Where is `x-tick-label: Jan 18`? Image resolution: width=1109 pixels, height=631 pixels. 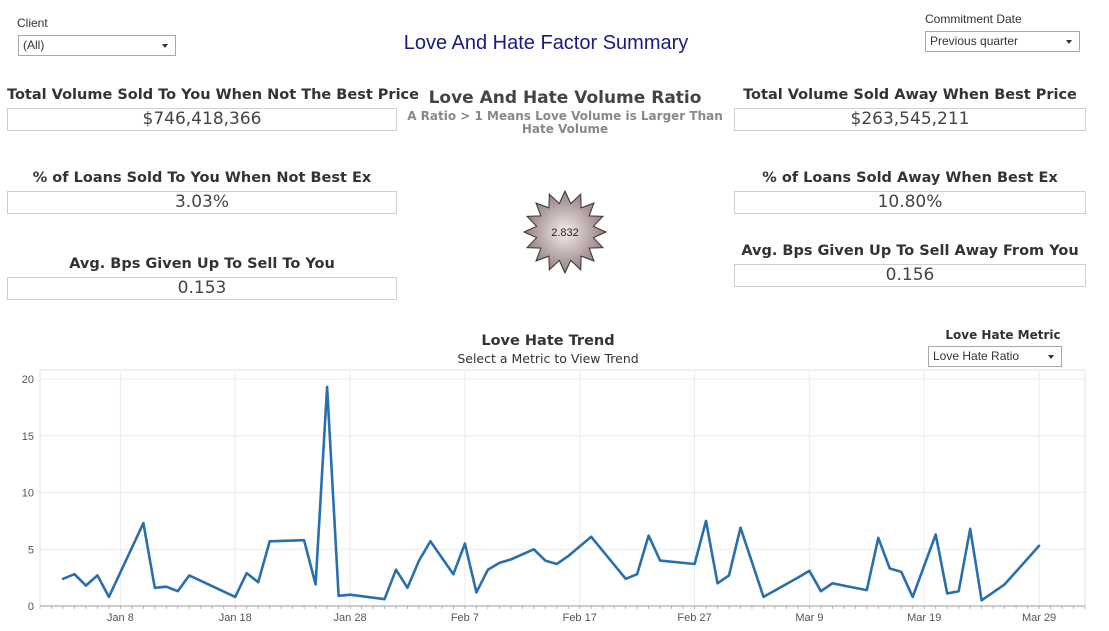 x-tick-label: Jan 18 is located at coordinates (235, 618).